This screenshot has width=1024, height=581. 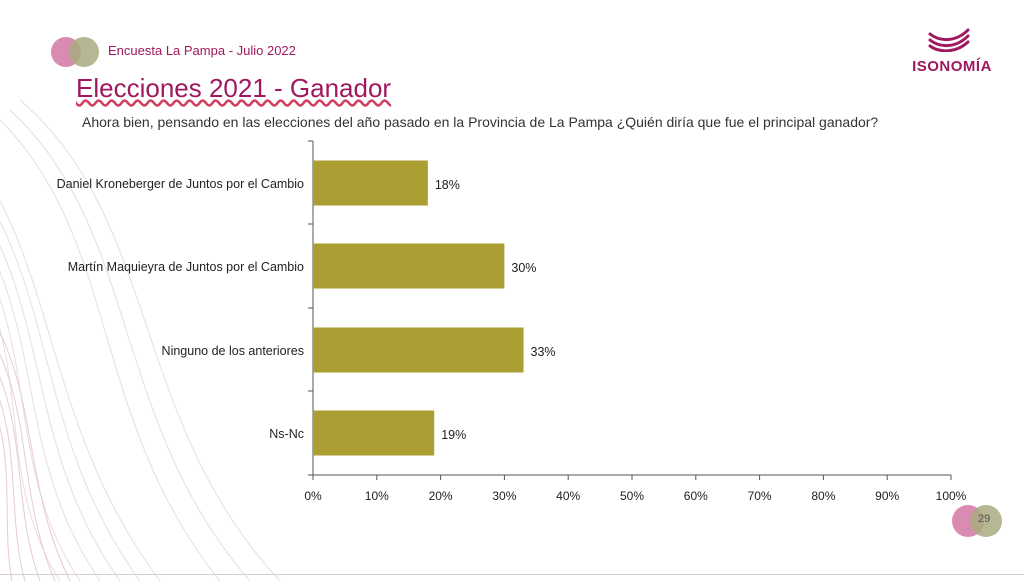 I want to click on value-label: 30%, so click(x=523, y=268).